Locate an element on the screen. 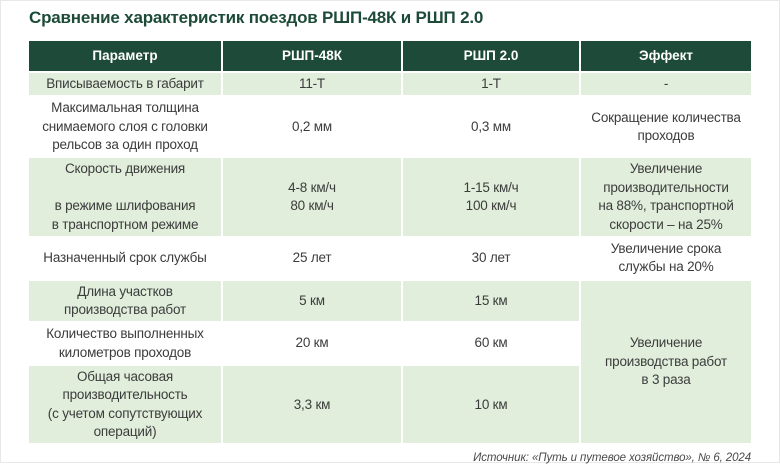 This screenshot has height=464, width=780. cell-effect-merged: Увеличение производства работ в 3 раза is located at coordinates (666, 362).